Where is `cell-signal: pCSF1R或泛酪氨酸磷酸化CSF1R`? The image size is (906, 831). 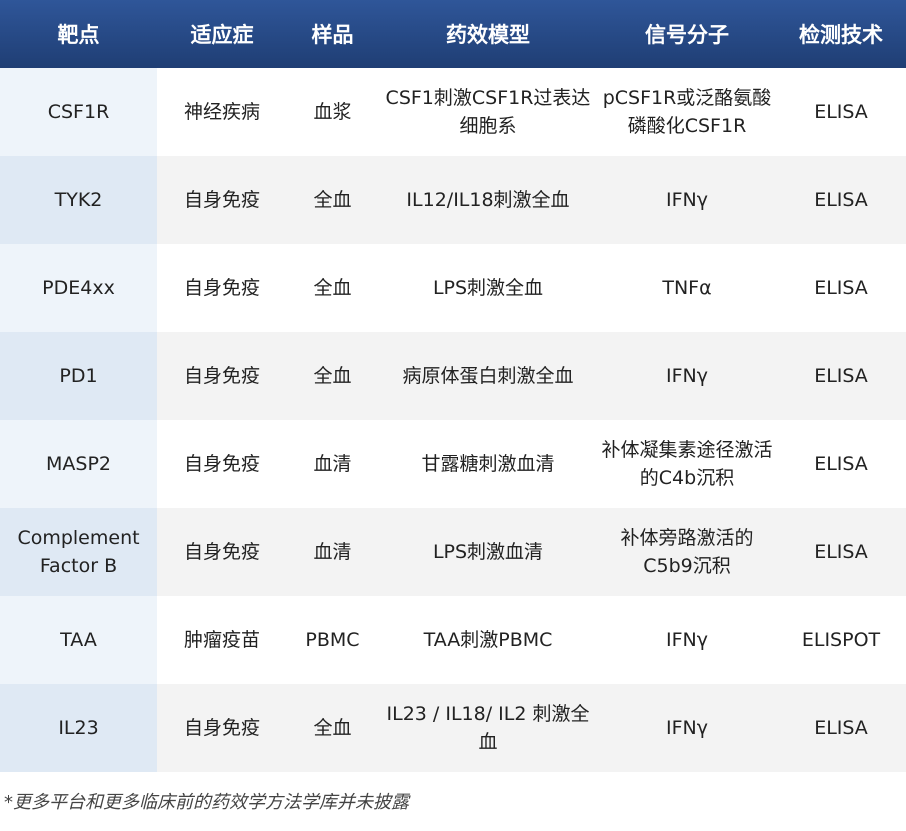 cell-signal: pCSF1R或泛酪氨酸磷酸化CSF1R is located at coordinates (687, 112).